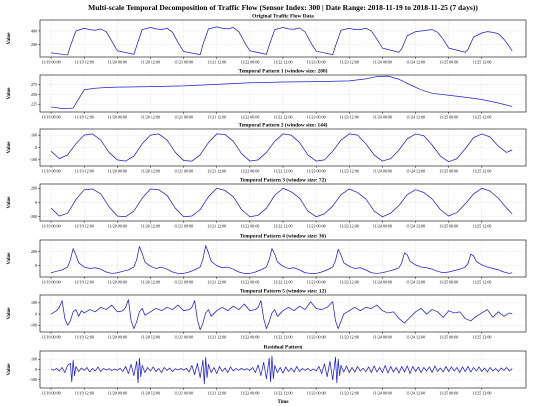  I want to click on panel-title: Temporal Pattern 2 (window size: 144), so click(283, 125).